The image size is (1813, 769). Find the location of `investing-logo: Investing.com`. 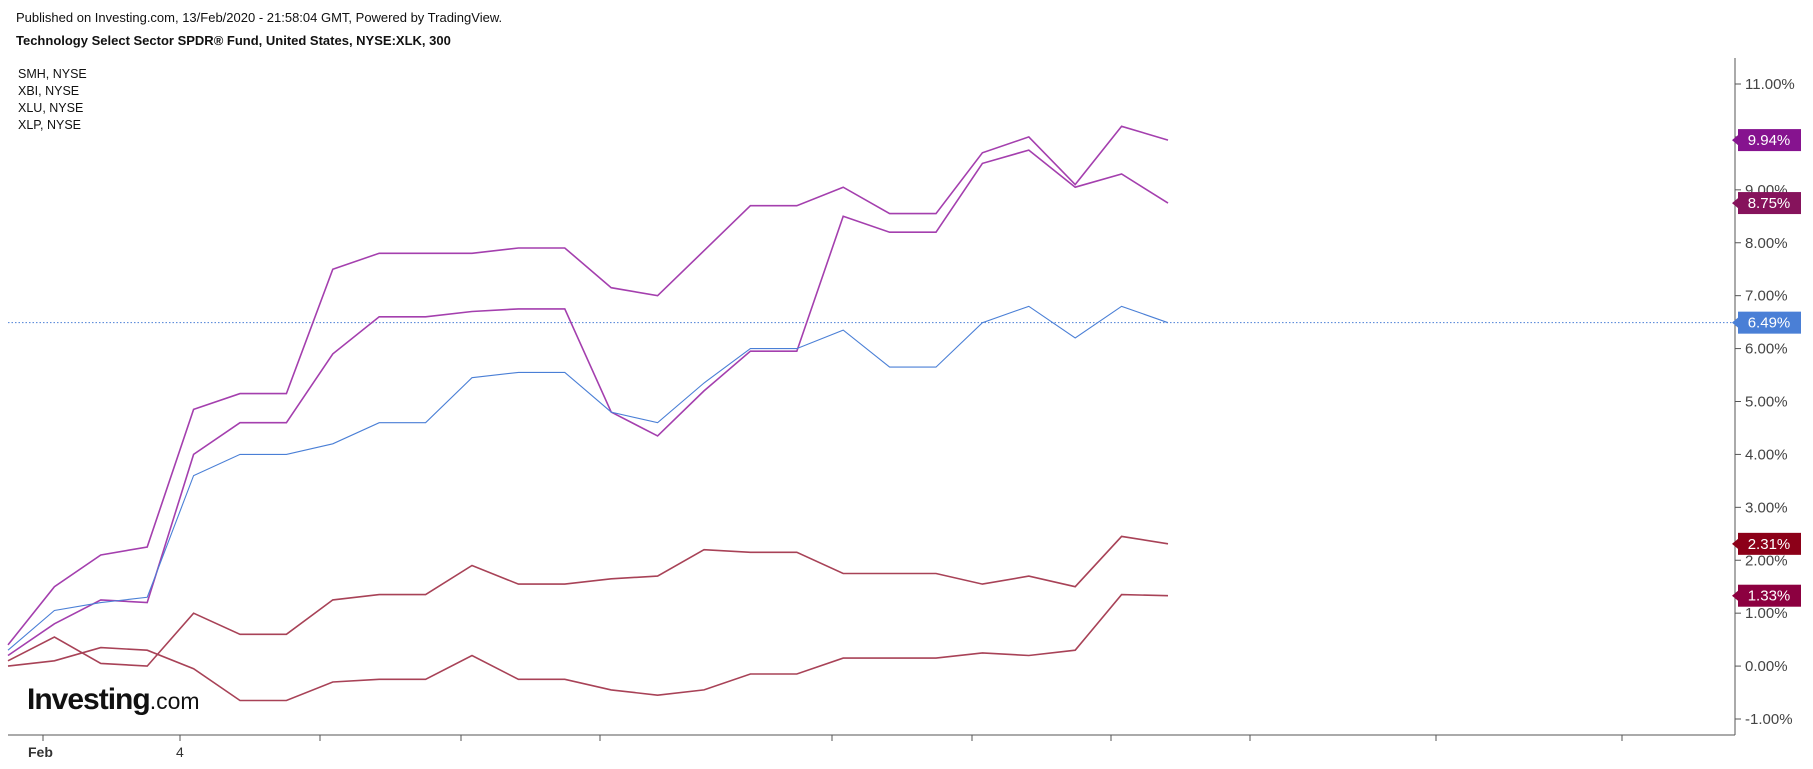

investing-logo: Investing.com is located at coordinates (113, 700).